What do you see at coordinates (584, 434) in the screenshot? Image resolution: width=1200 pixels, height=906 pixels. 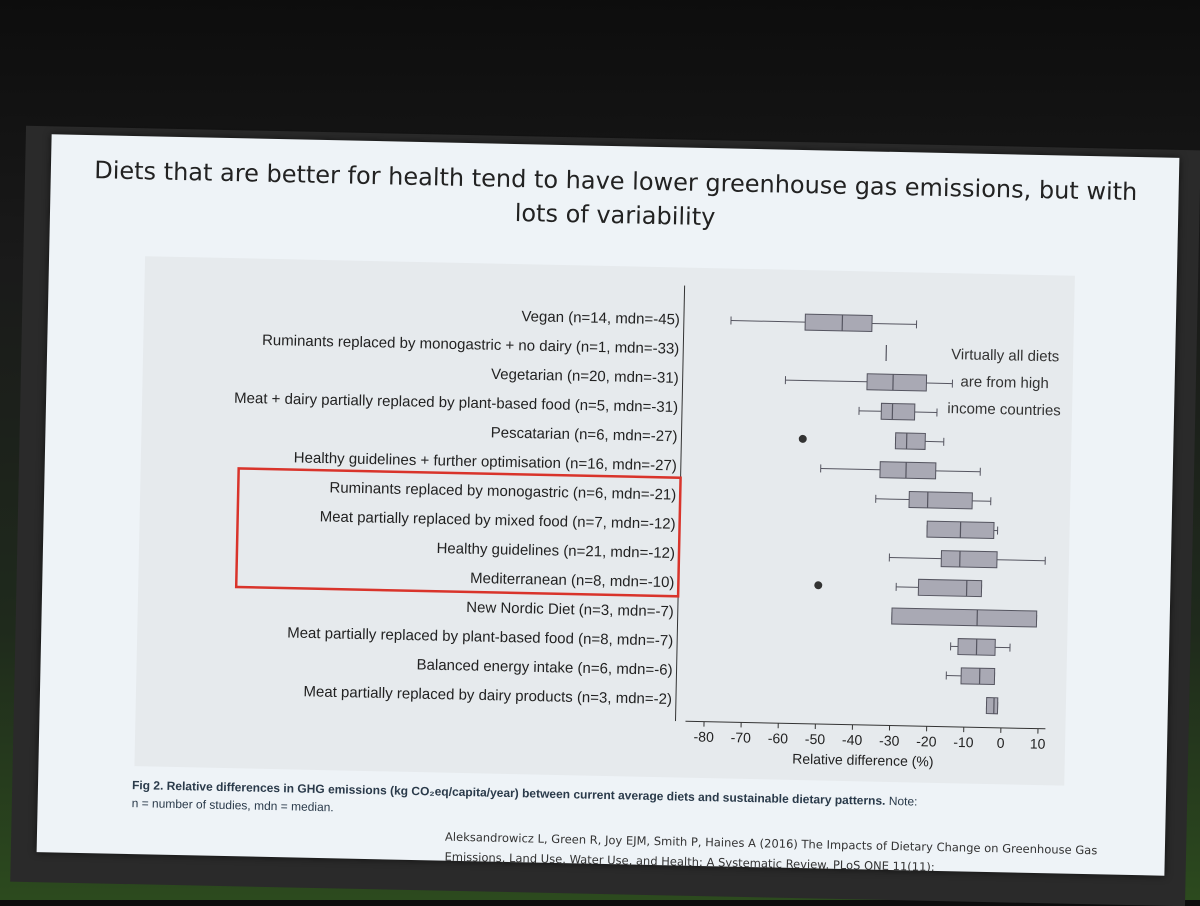 I see `row-label: Pescatarian (n=6, mdn=-27)` at bounding box center [584, 434].